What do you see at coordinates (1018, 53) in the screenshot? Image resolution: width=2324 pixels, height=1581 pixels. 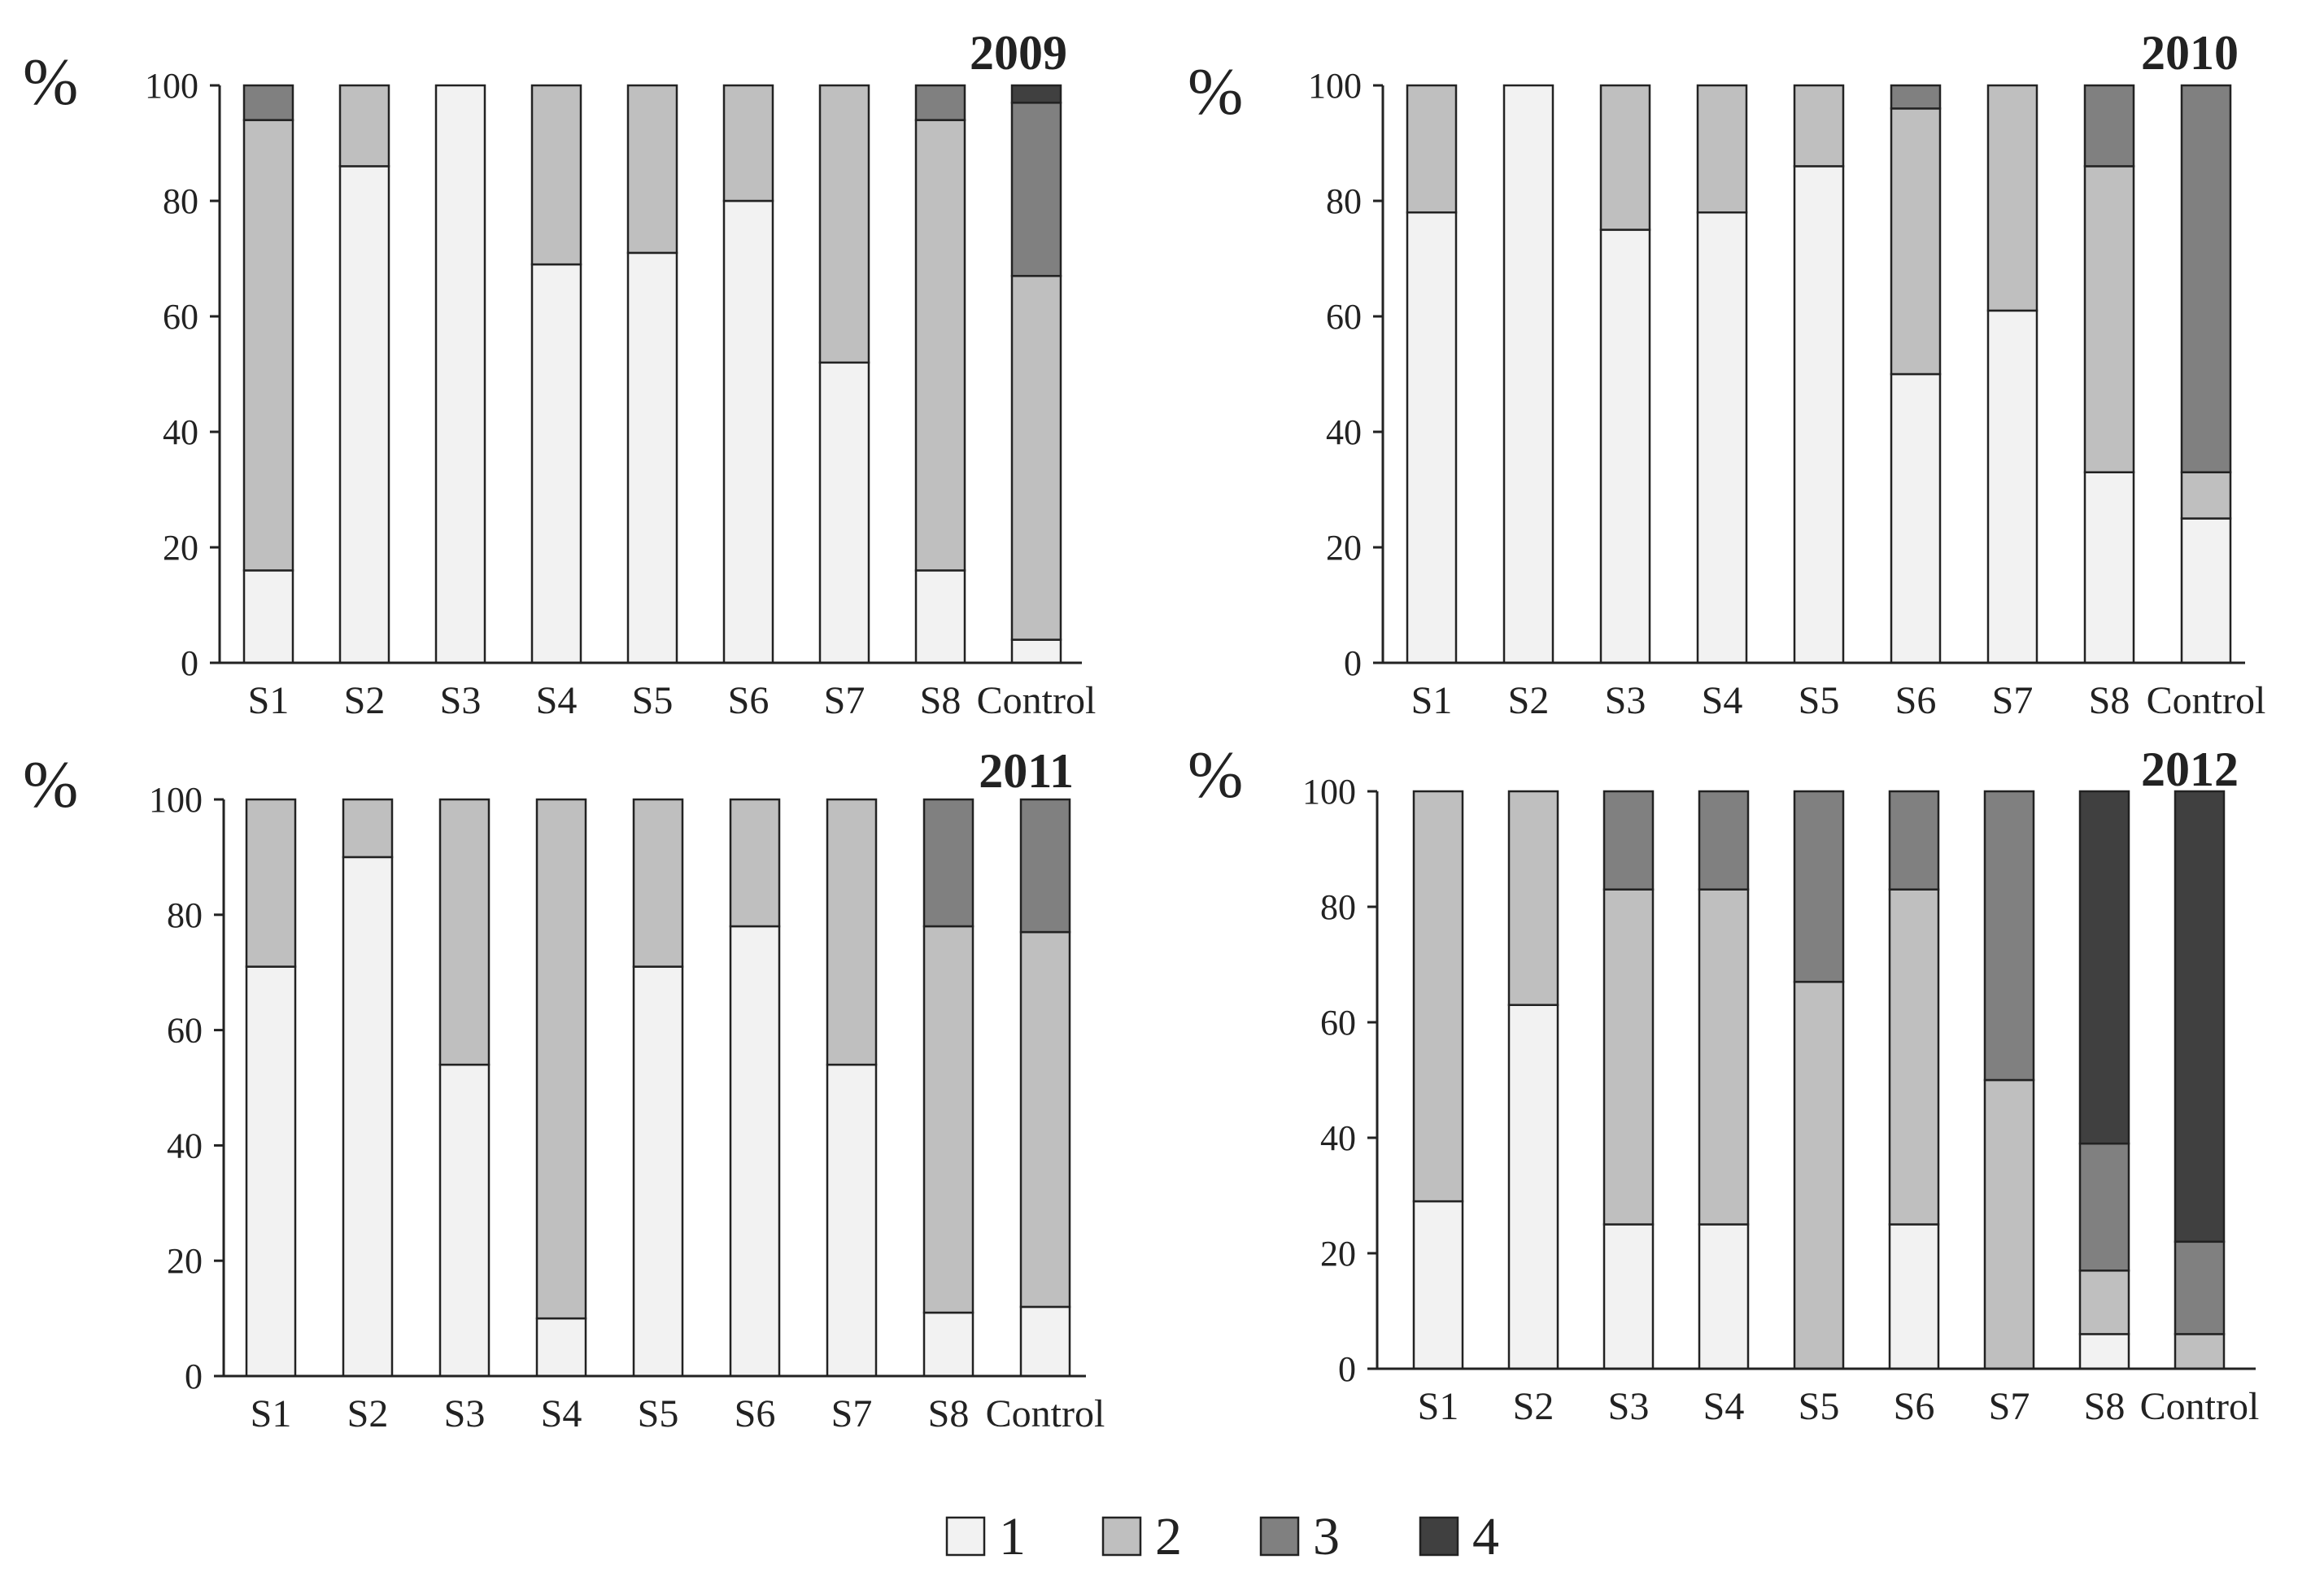 I see `panel-title: 2009` at bounding box center [1018, 53].